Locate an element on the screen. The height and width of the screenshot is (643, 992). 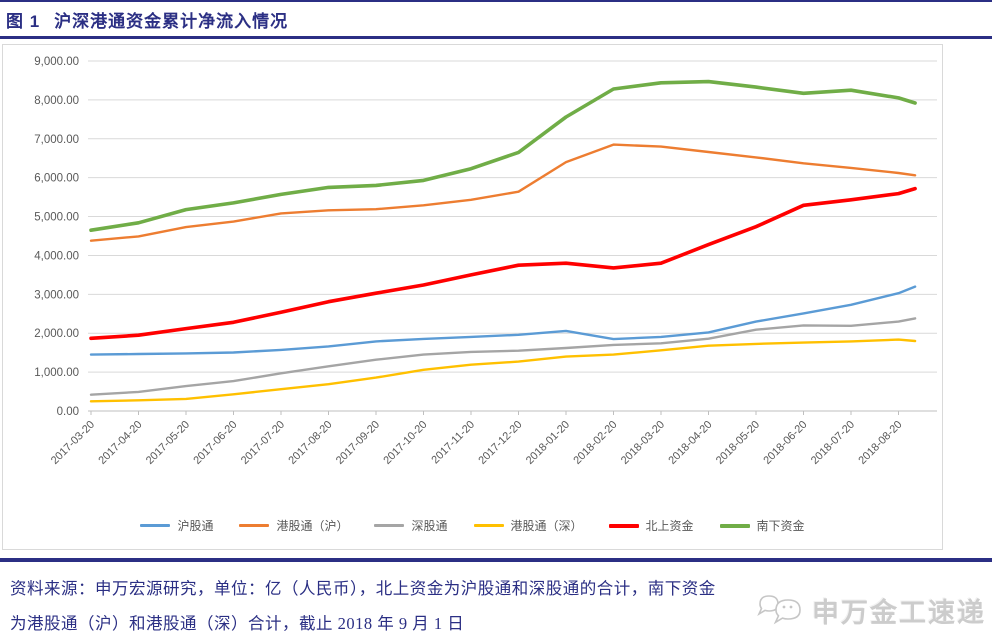
legend-label: 沪股通 is located at coordinates (195, 526).